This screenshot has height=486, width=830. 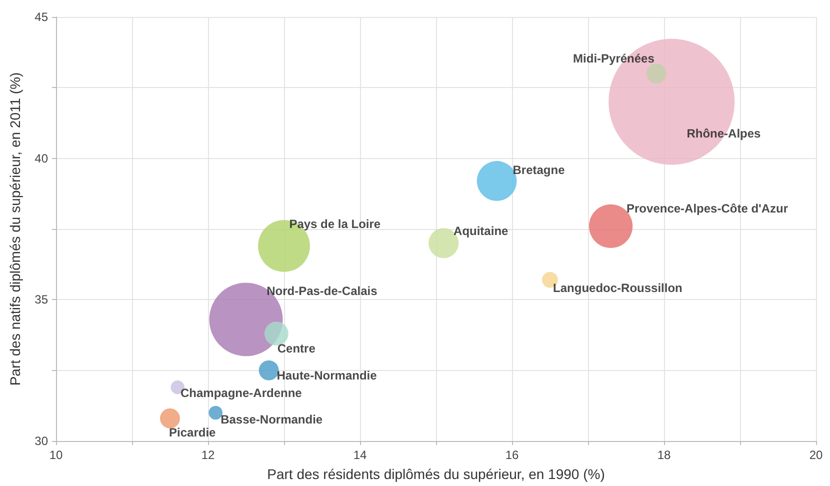 I want to click on y-tick-label: 40, so click(x=41, y=158).